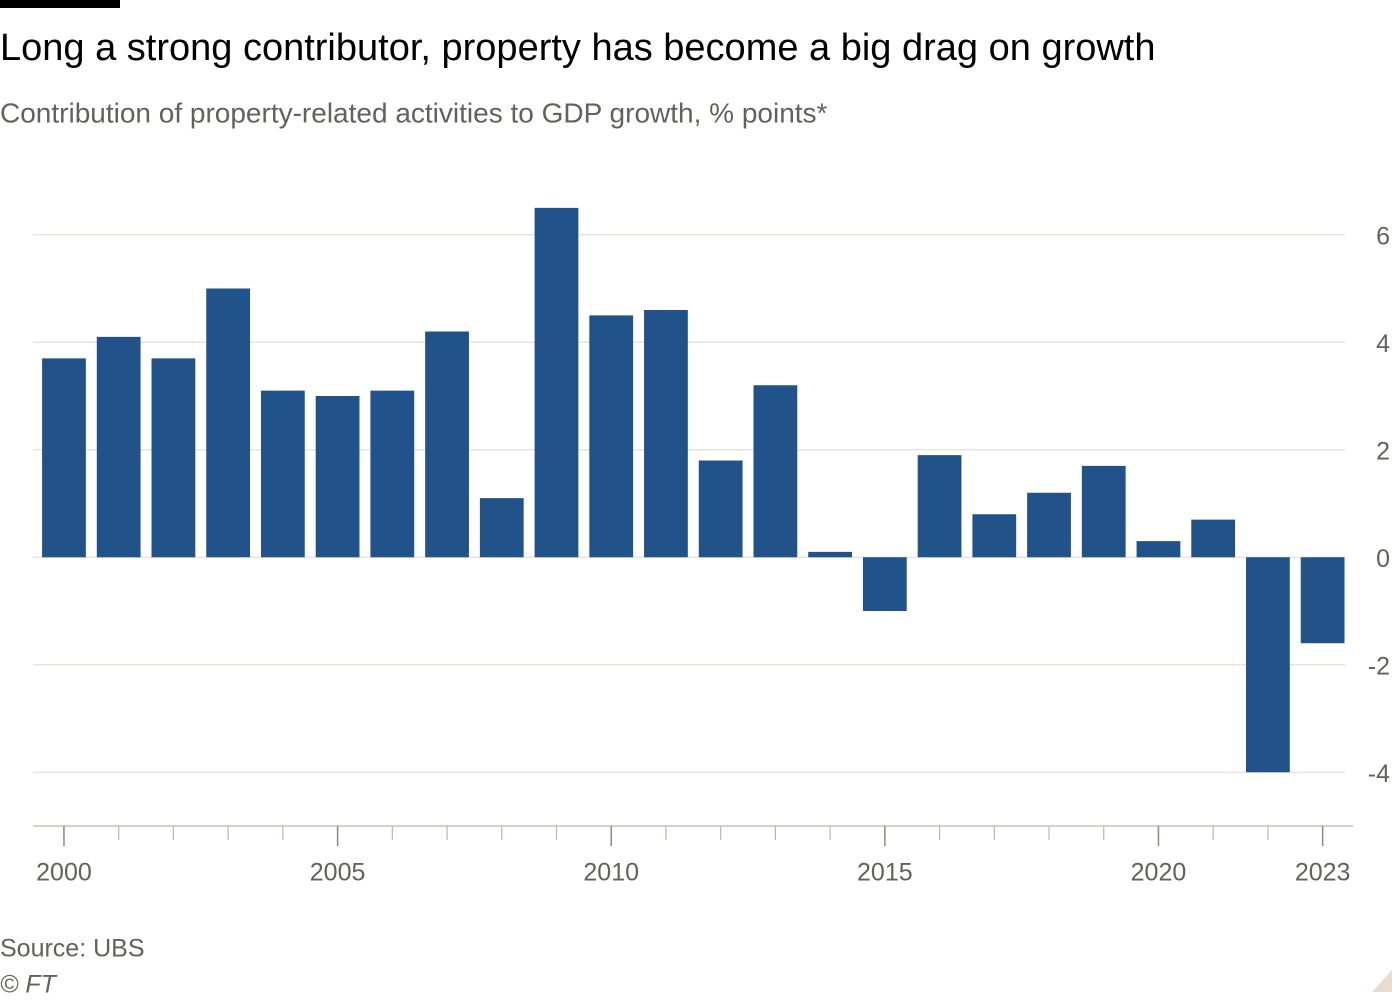  What do you see at coordinates (1379, 666) in the screenshot?
I see `y-tick-label: -2` at bounding box center [1379, 666].